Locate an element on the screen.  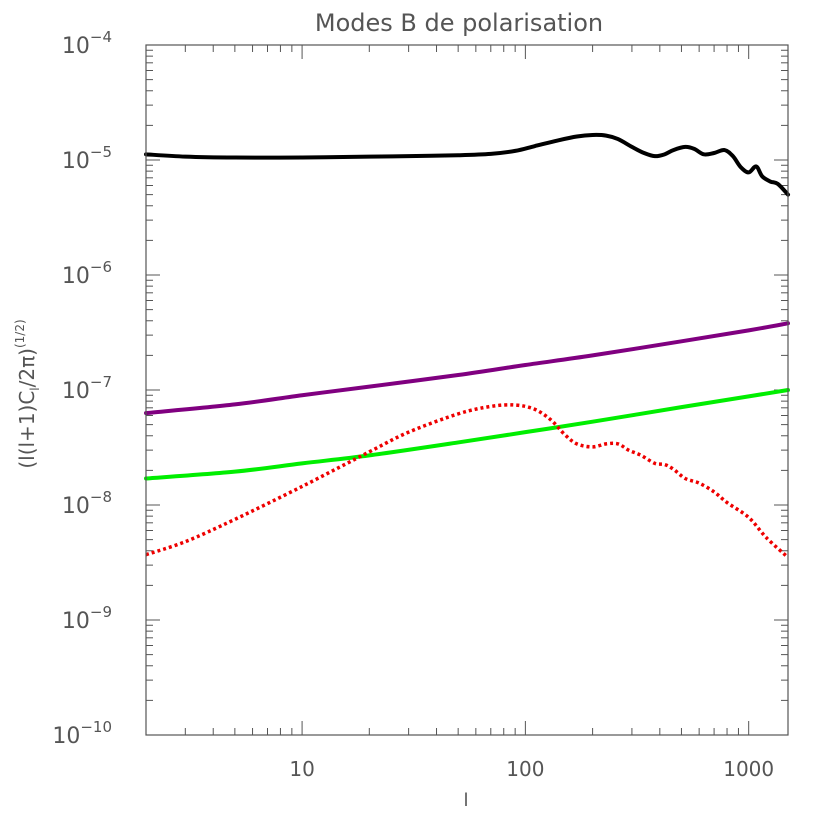
x-tick-labels: 10 100 1000 is located at coordinates (531, 769).